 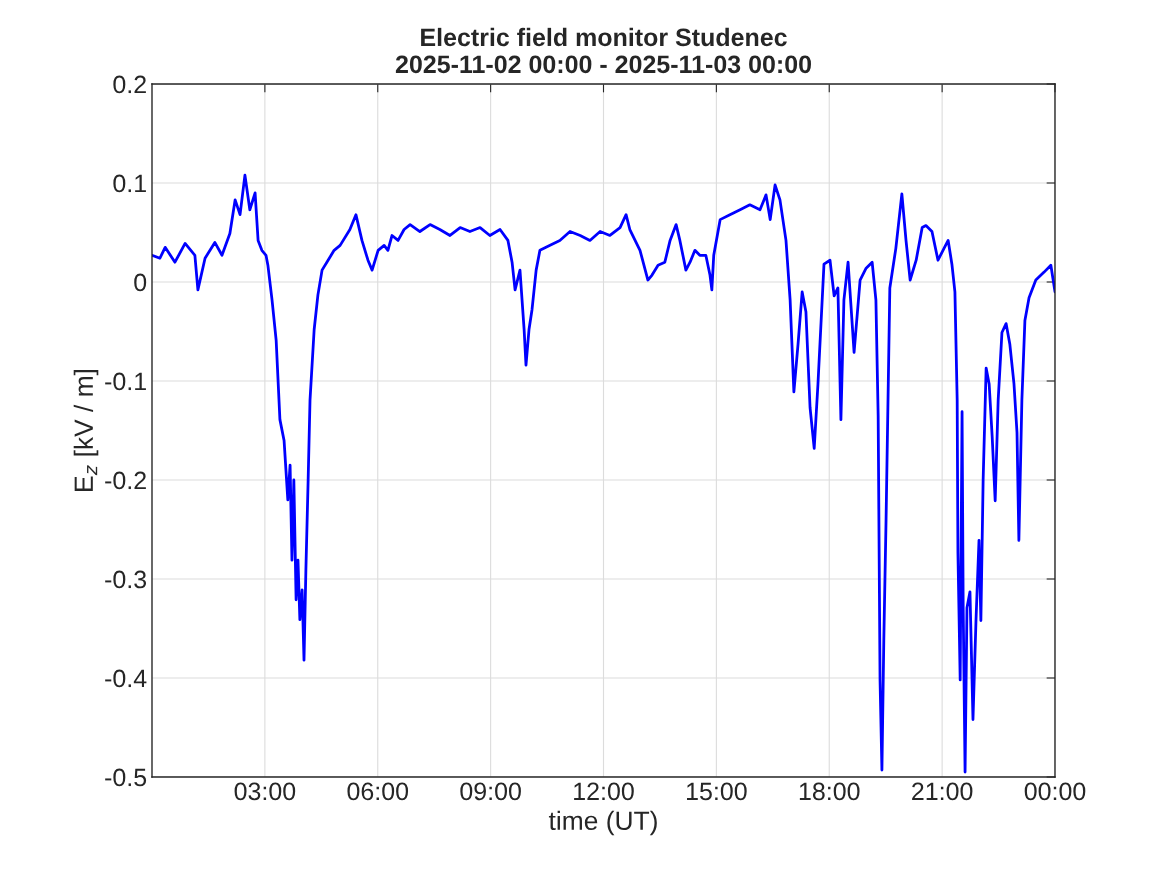 What do you see at coordinates (602, 823) in the screenshot?
I see `x-axis-title: time (UT)` at bounding box center [602, 823].